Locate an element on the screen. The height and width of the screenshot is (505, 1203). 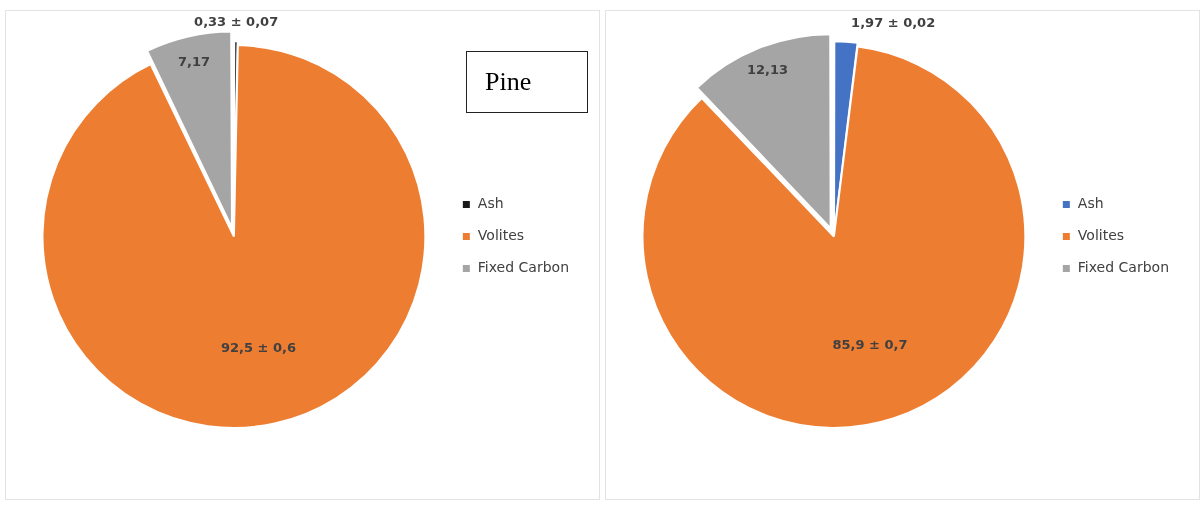
data-label: 92,5 ± 0,6 is located at coordinates (258, 348).